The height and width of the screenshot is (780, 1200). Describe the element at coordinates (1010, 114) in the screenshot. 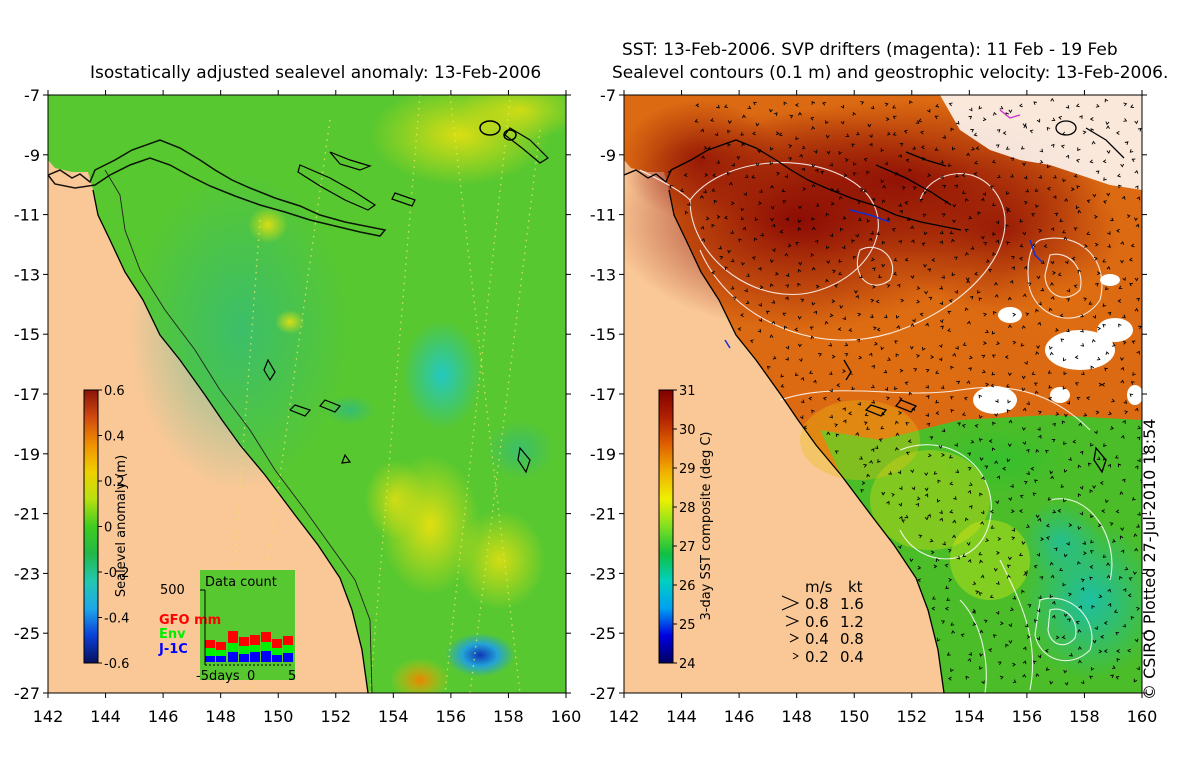

I see `svp-drifter-magenta` at that location.